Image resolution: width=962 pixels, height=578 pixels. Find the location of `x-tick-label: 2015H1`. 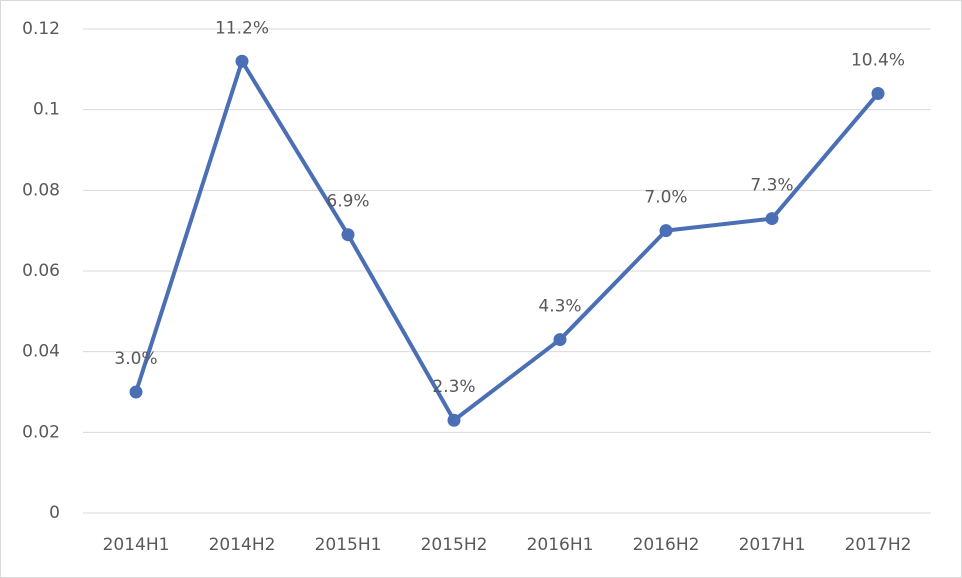

x-tick-label: 2015H1 is located at coordinates (348, 545).